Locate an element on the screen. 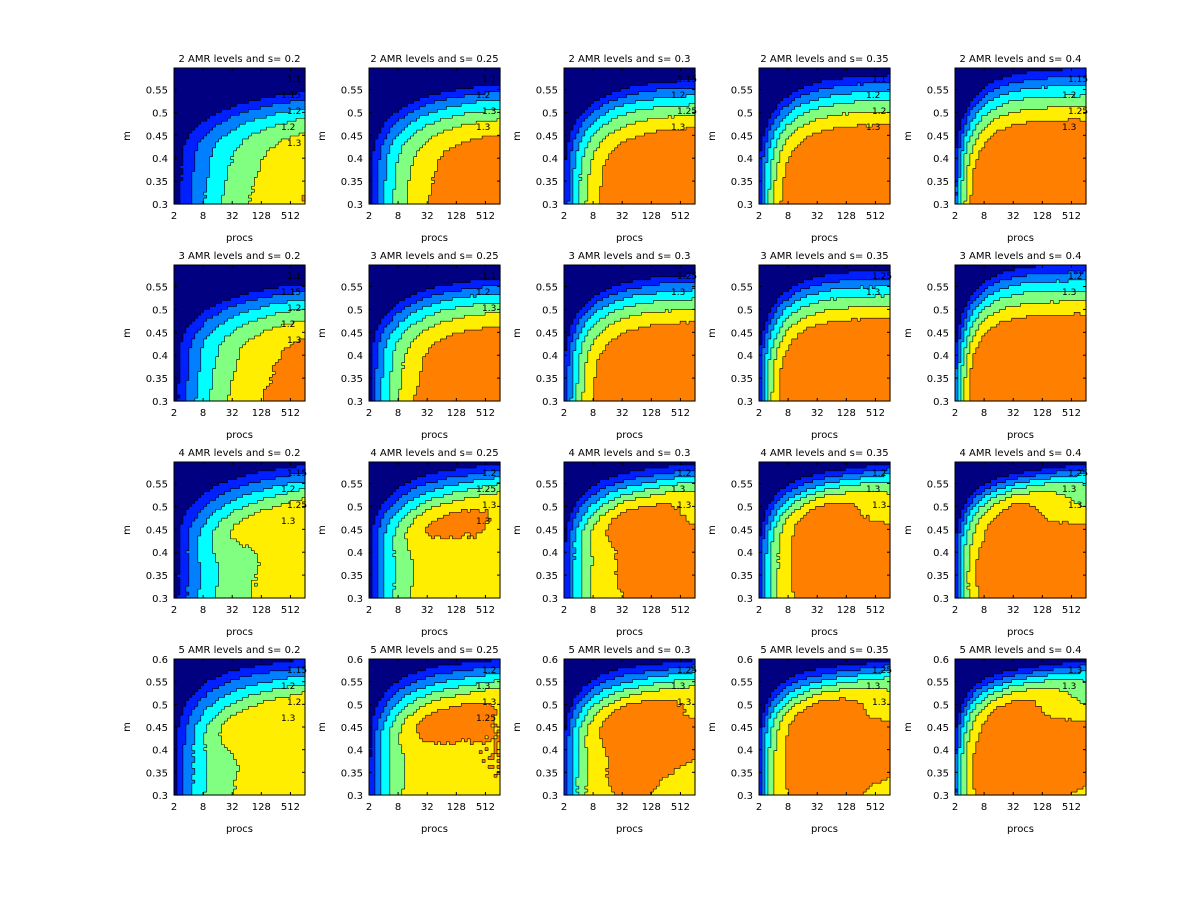 This screenshot has width=1200, height=905. subplot-title: 2 AMR levels and s= 0.25 is located at coordinates (434, 59).